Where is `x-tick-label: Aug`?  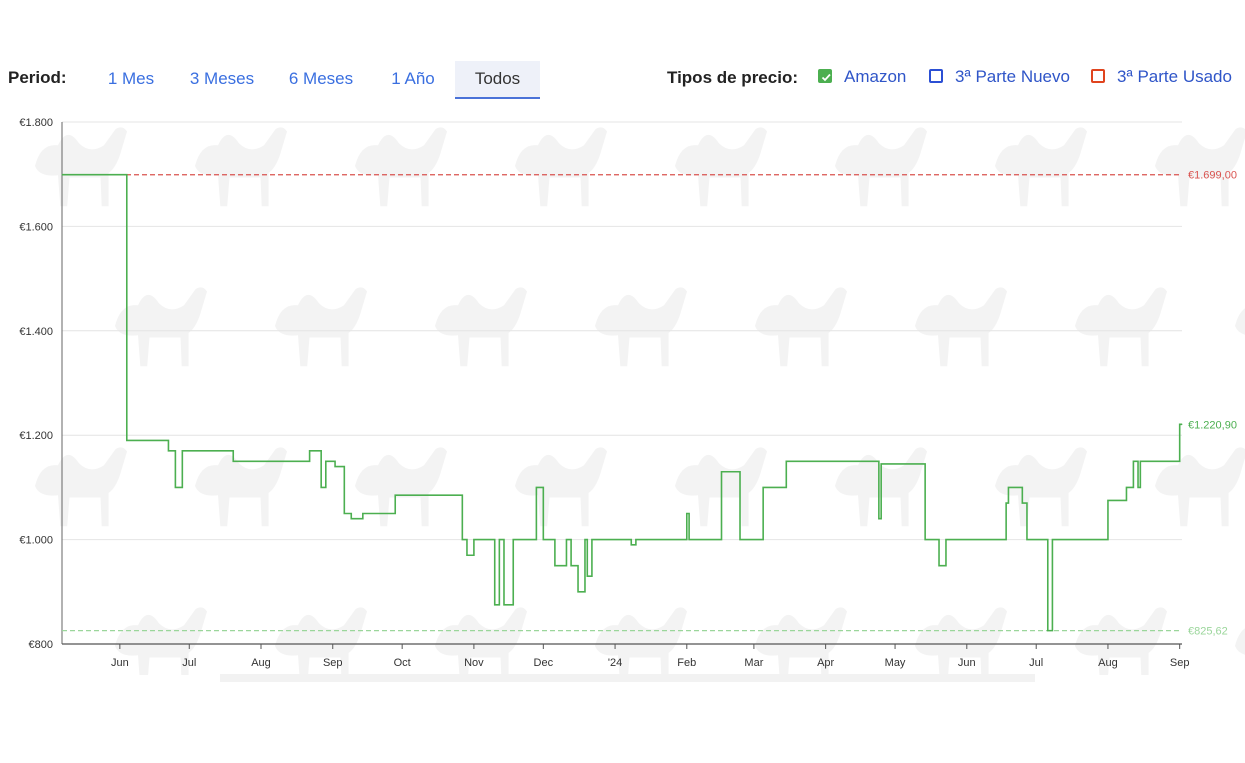
x-tick-label: Aug is located at coordinates (1108, 663).